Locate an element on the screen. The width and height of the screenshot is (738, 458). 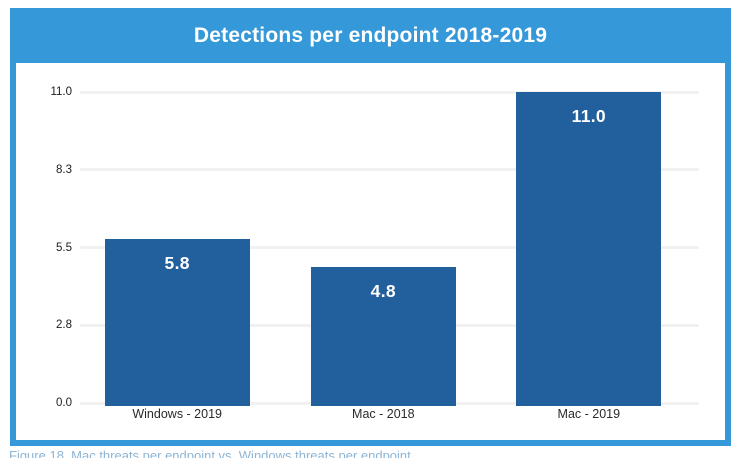
bar-mac-2019: 11.0 is located at coordinates (589, 249).